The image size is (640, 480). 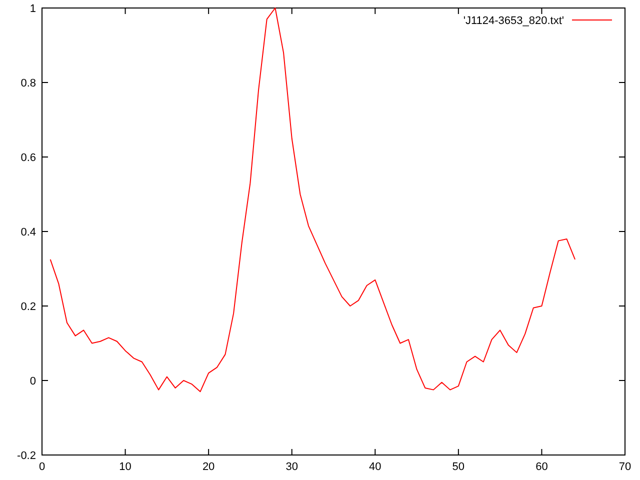 What do you see at coordinates (28, 232) in the screenshot?
I see `y-tick-label: 0.4` at bounding box center [28, 232].